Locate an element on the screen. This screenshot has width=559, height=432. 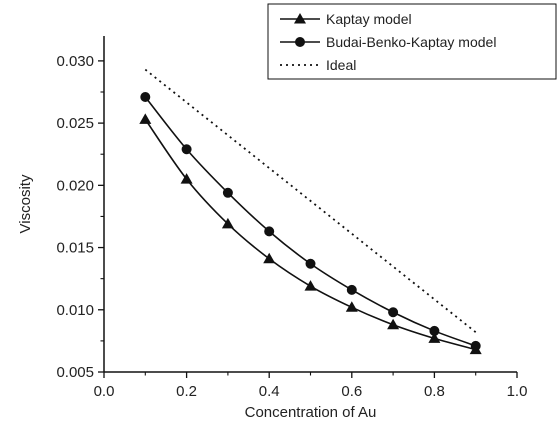
y-tick-label: 0.010 is located at coordinates (75, 310).